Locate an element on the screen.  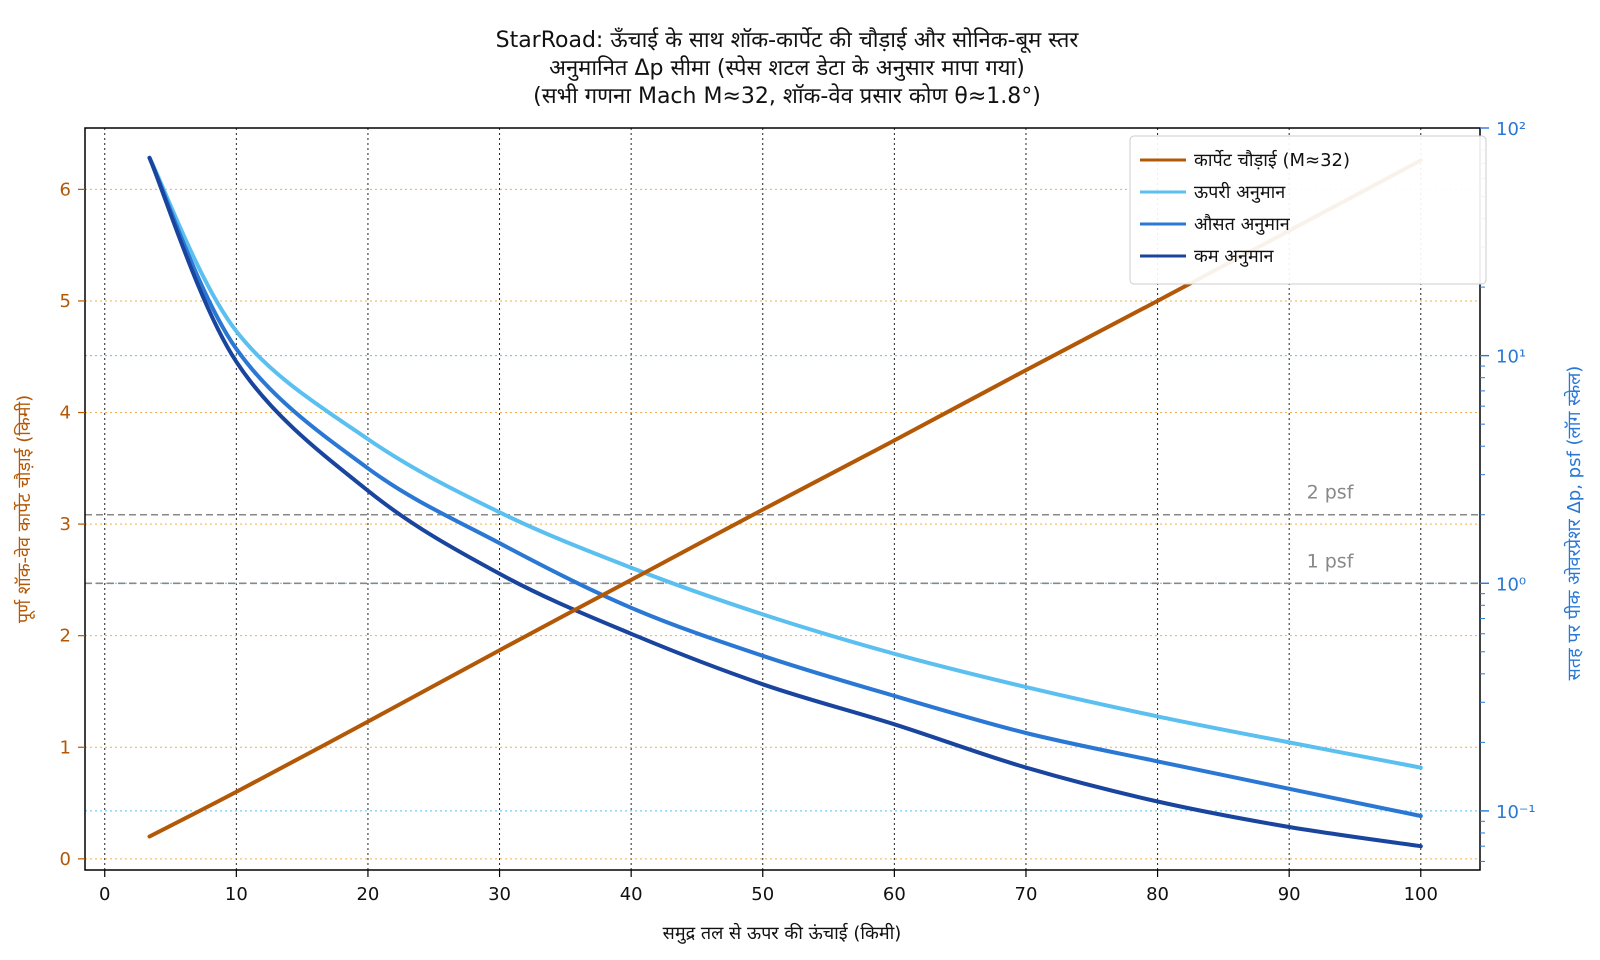
x-tick-label: 20 is located at coordinates (367, 894).